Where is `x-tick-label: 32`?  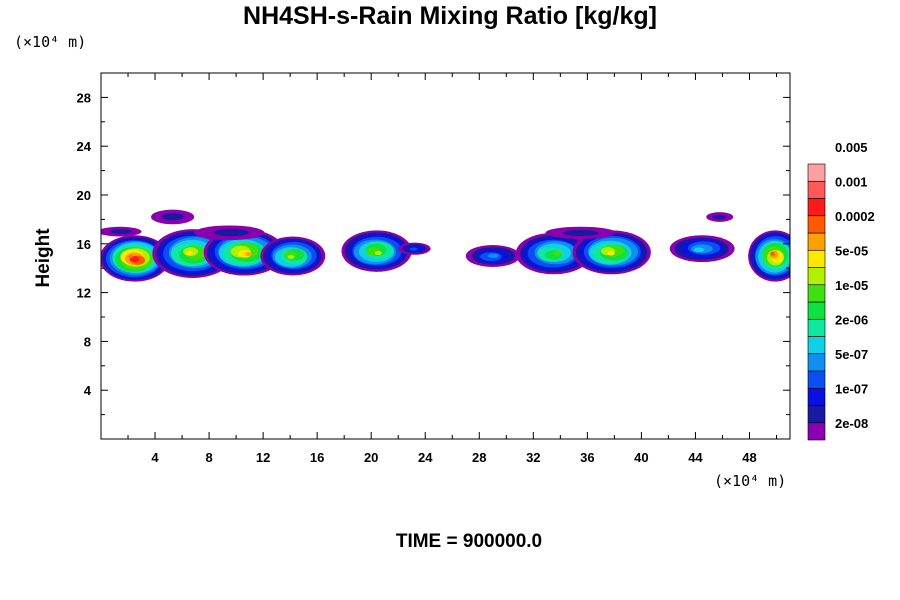 x-tick-label: 32 is located at coordinates (533, 457).